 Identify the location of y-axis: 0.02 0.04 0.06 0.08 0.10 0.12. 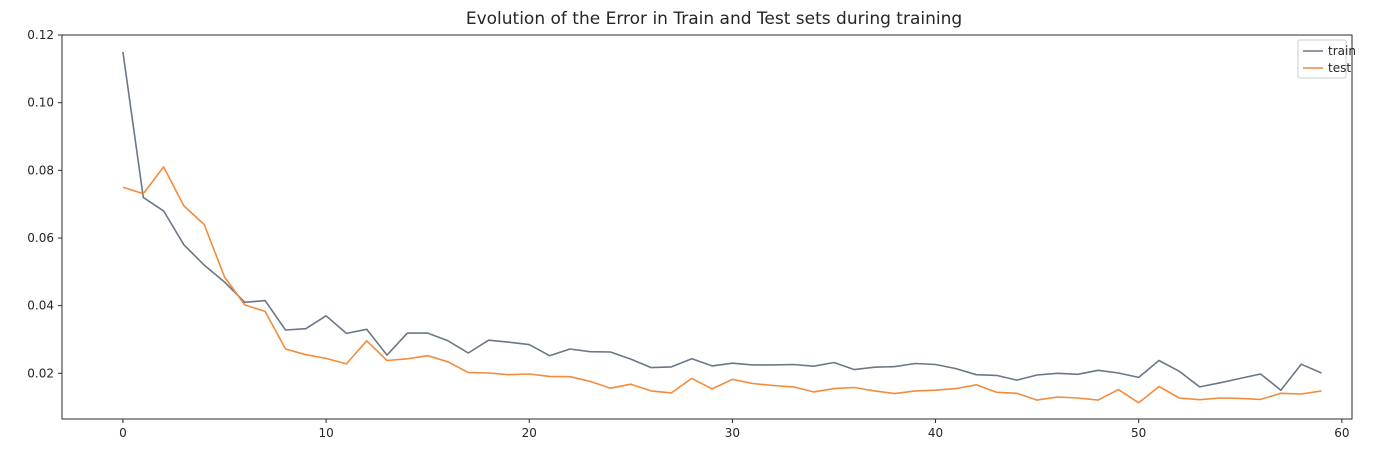
(44, 204).